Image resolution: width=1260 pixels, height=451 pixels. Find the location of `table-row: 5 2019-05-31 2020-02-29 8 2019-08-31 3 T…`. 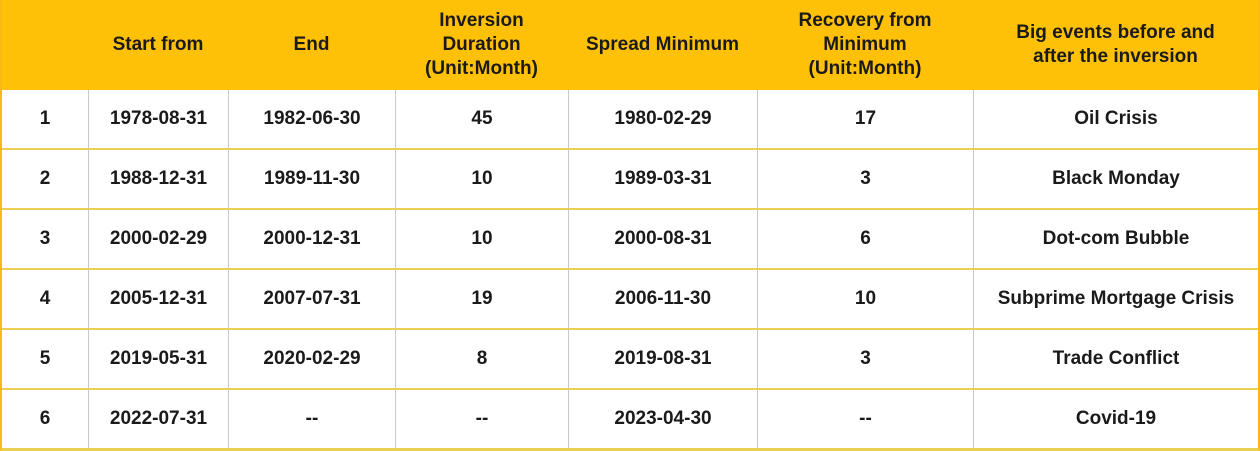

table-row: 5 2019-05-31 2020-02-29 8 2019-08-31 3 T… is located at coordinates (630, 358).